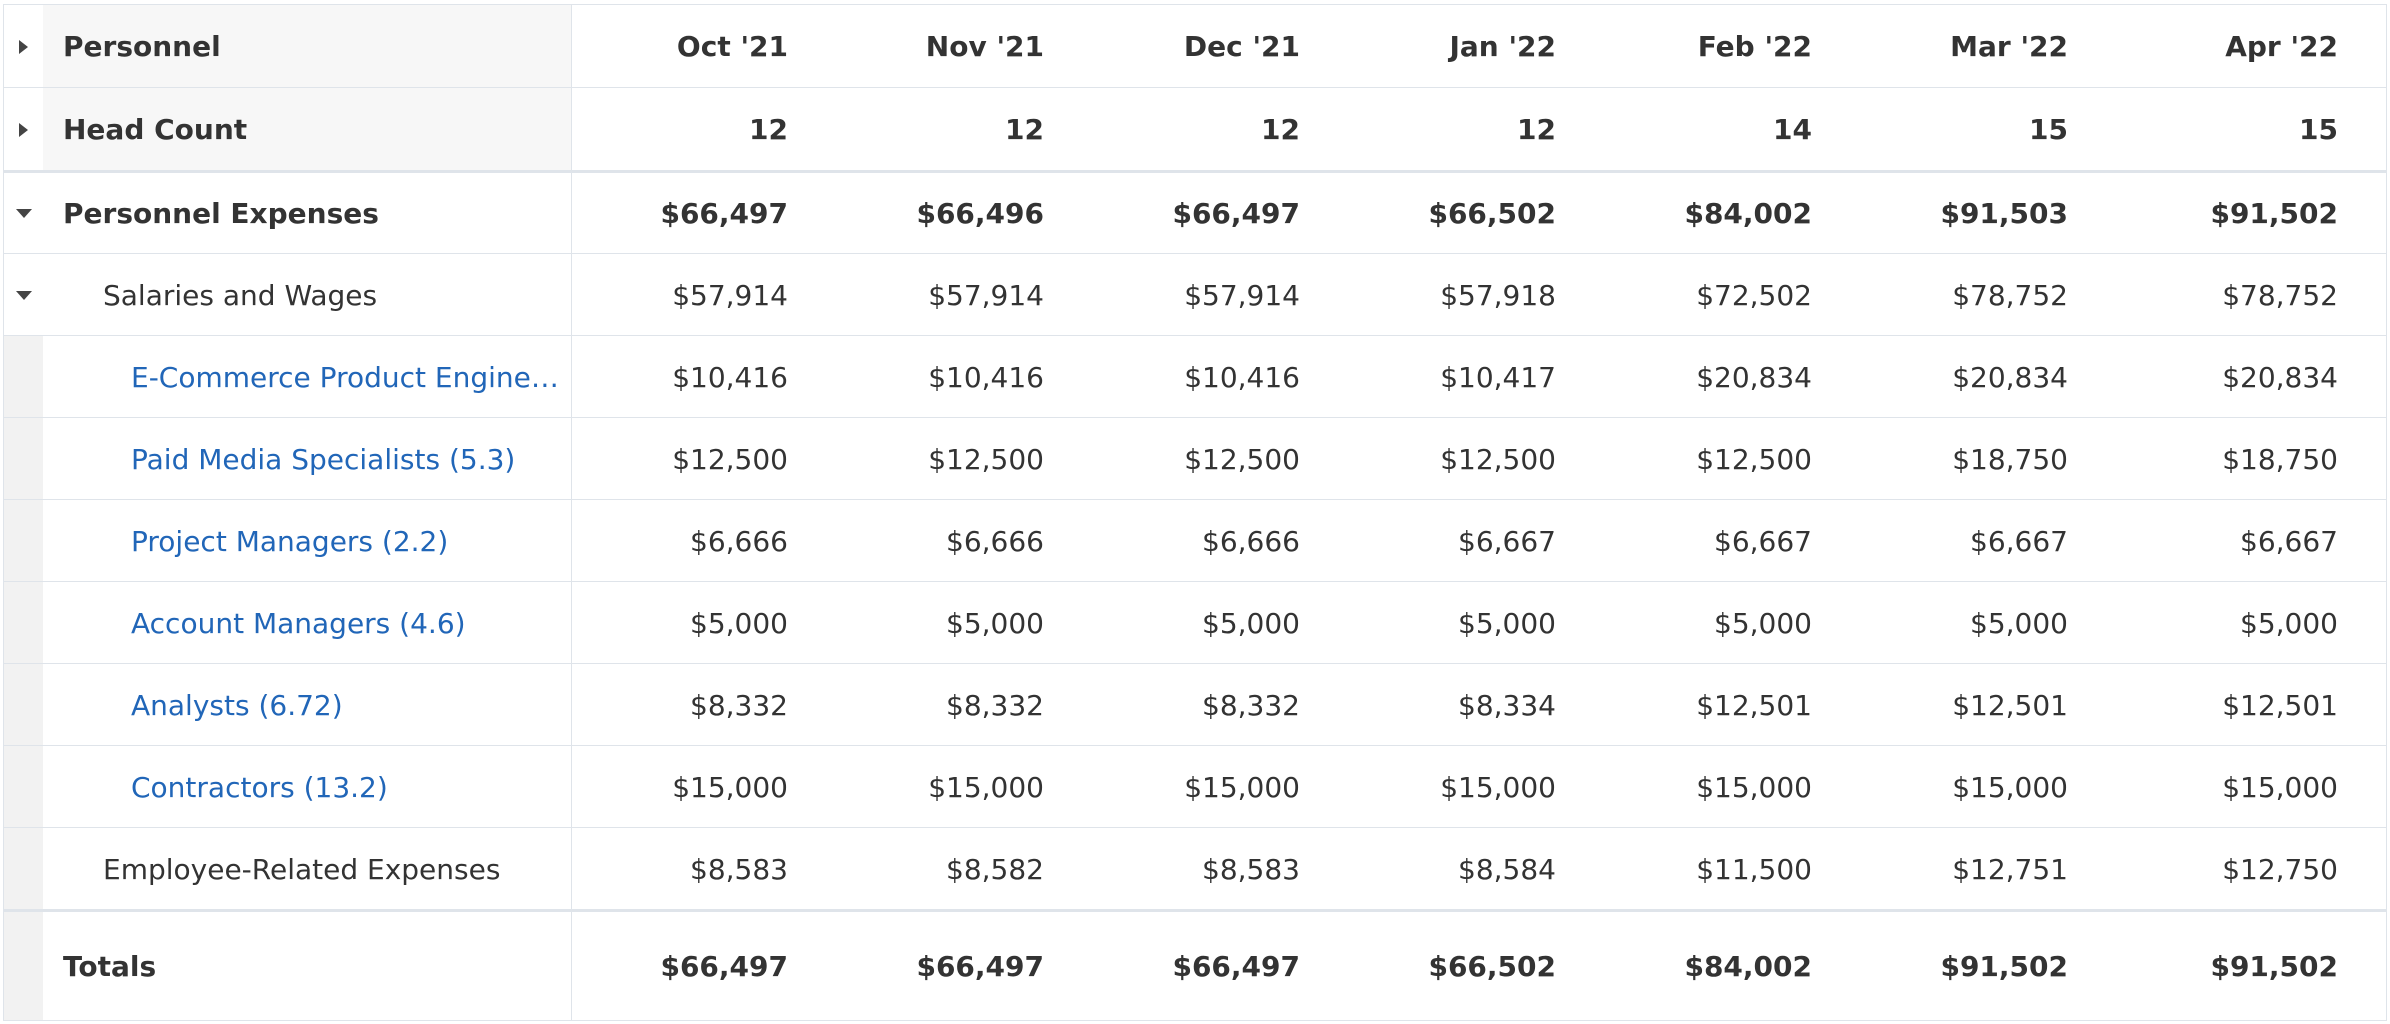 The width and height of the screenshot is (2390, 1024). Describe the element at coordinates (2318, 129) in the screenshot. I see `table-cell: 15` at that location.